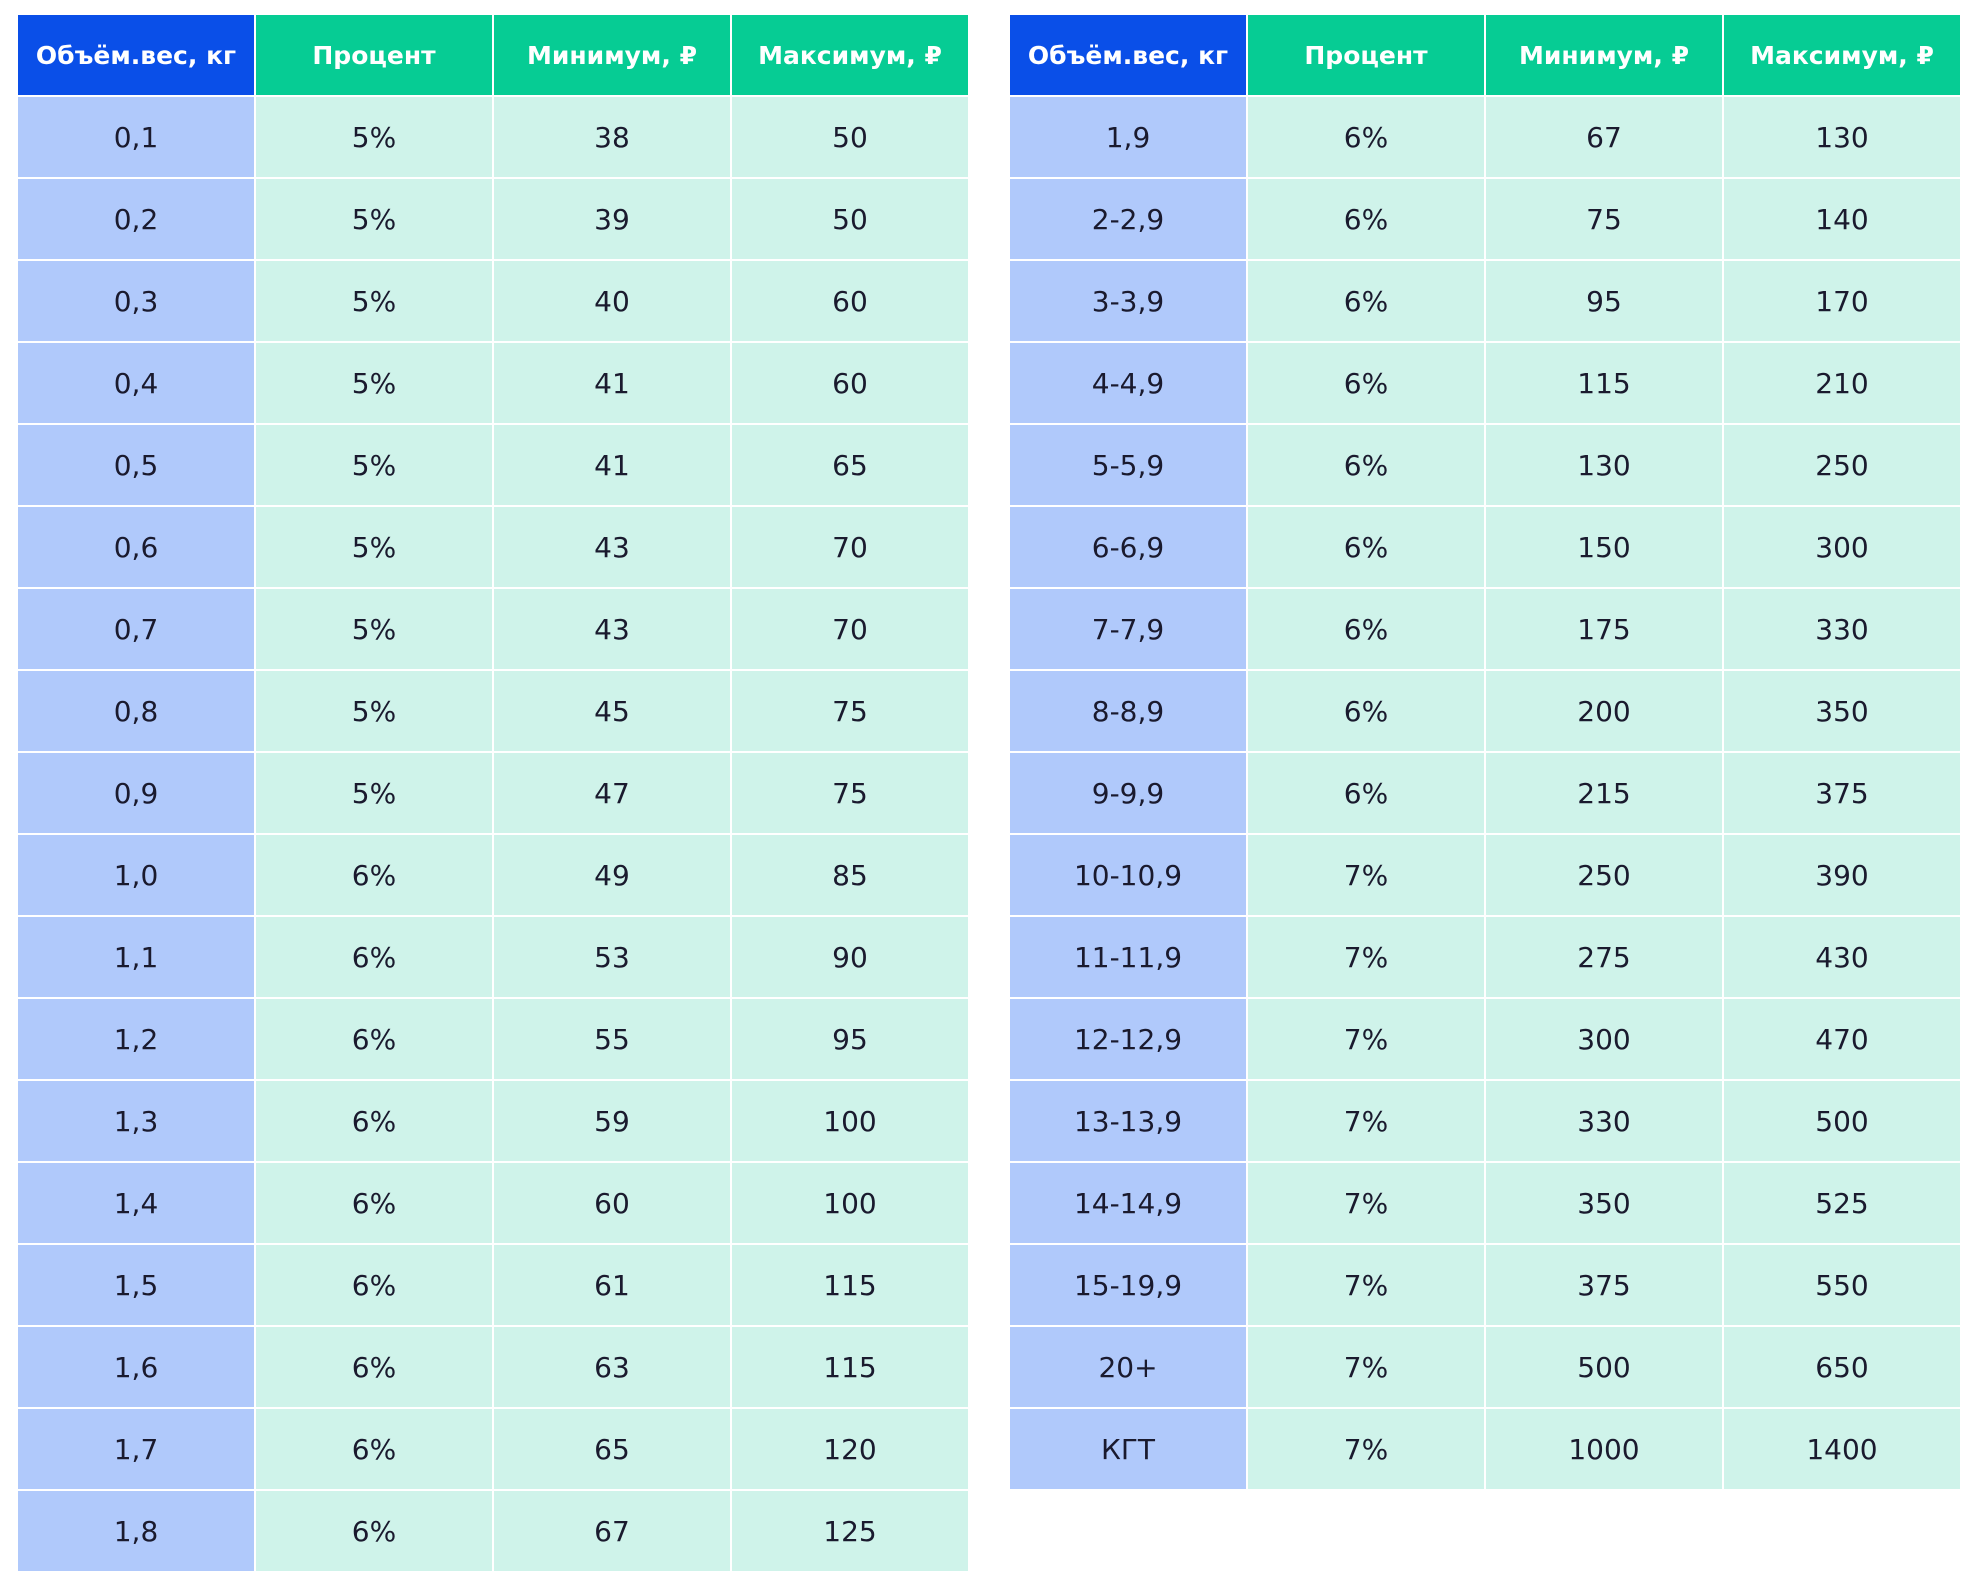 This screenshot has width=1976, height=1588. Describe the element at coordinates (1604, 793) in the screenshot. I see `minimum-cell: 215` at that location.